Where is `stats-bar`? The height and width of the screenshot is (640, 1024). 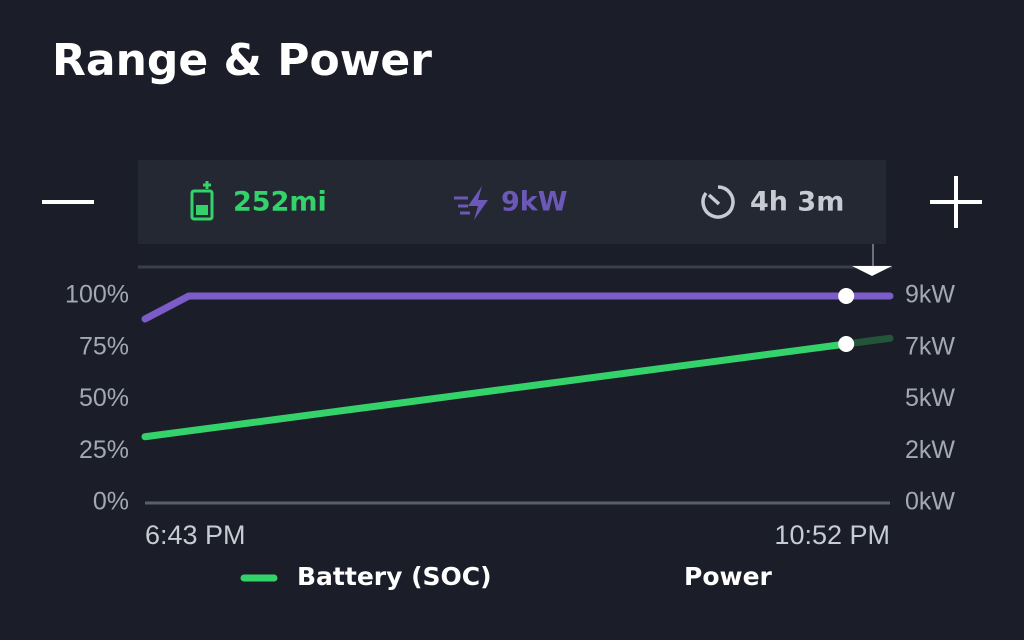
stats-bar is located at coordinates (512, 202).